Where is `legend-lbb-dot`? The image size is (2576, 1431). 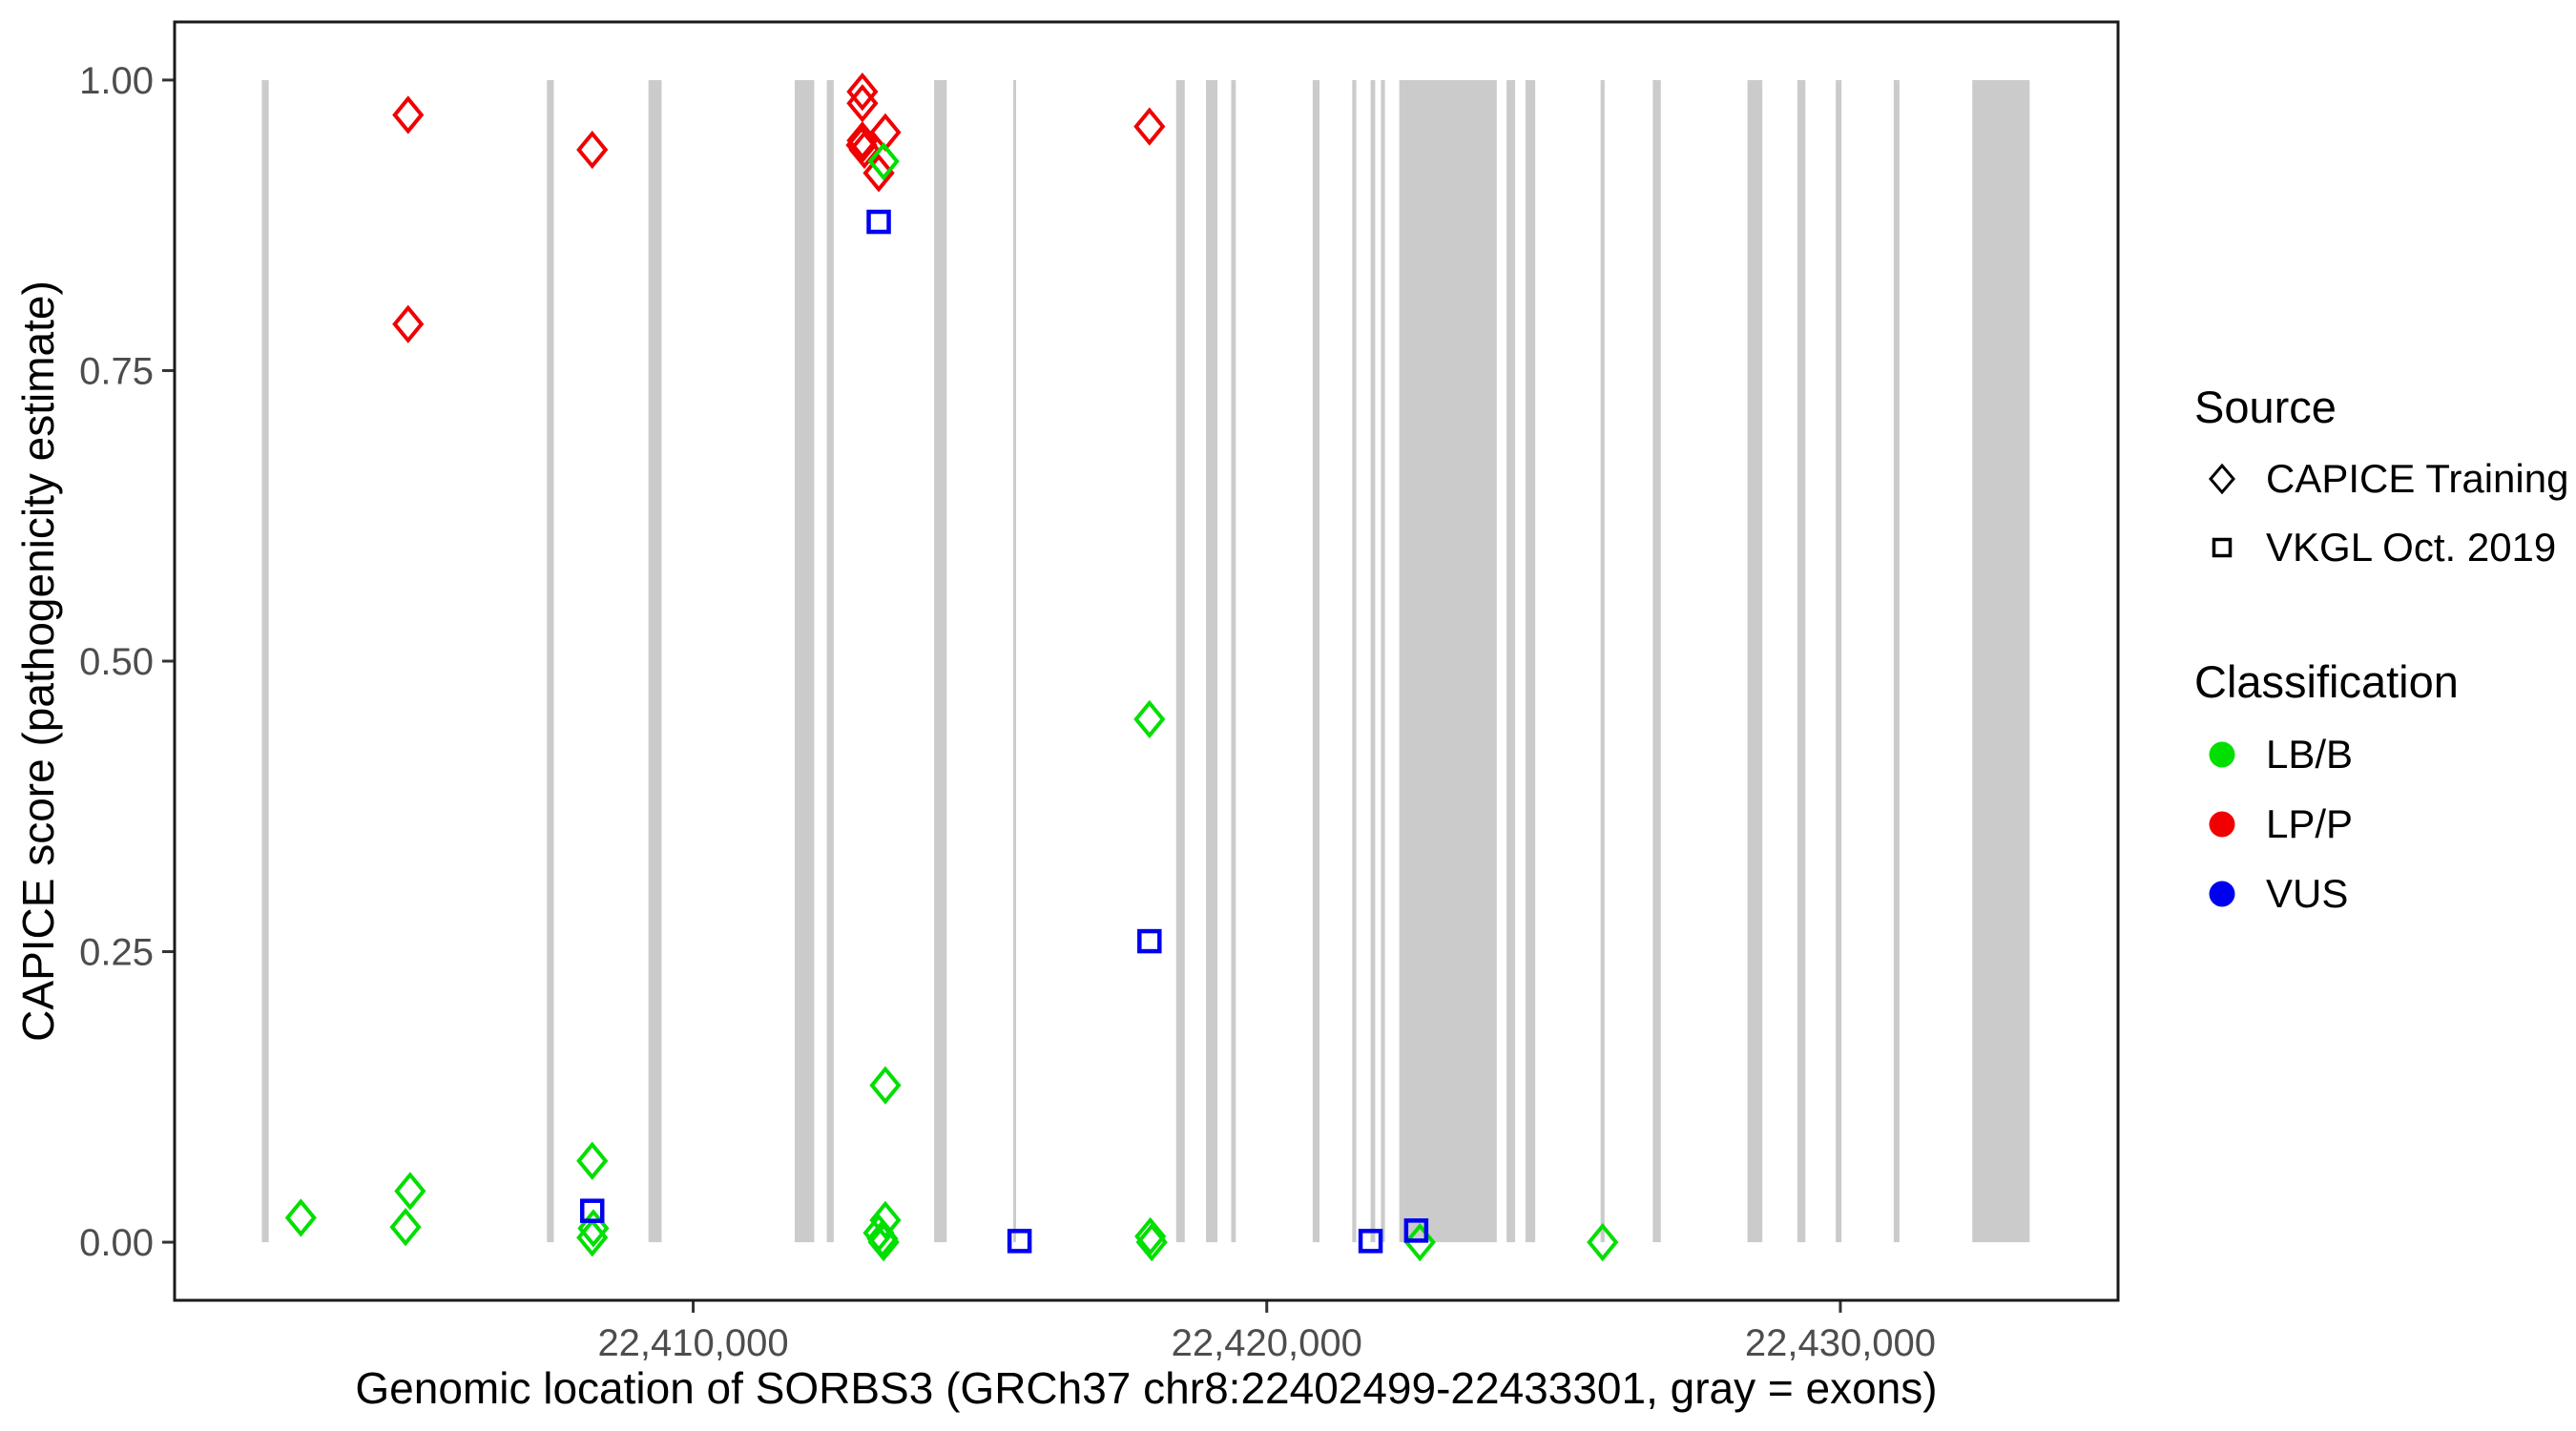
legend-lbb-dot is located at coordinates (2222, 754).